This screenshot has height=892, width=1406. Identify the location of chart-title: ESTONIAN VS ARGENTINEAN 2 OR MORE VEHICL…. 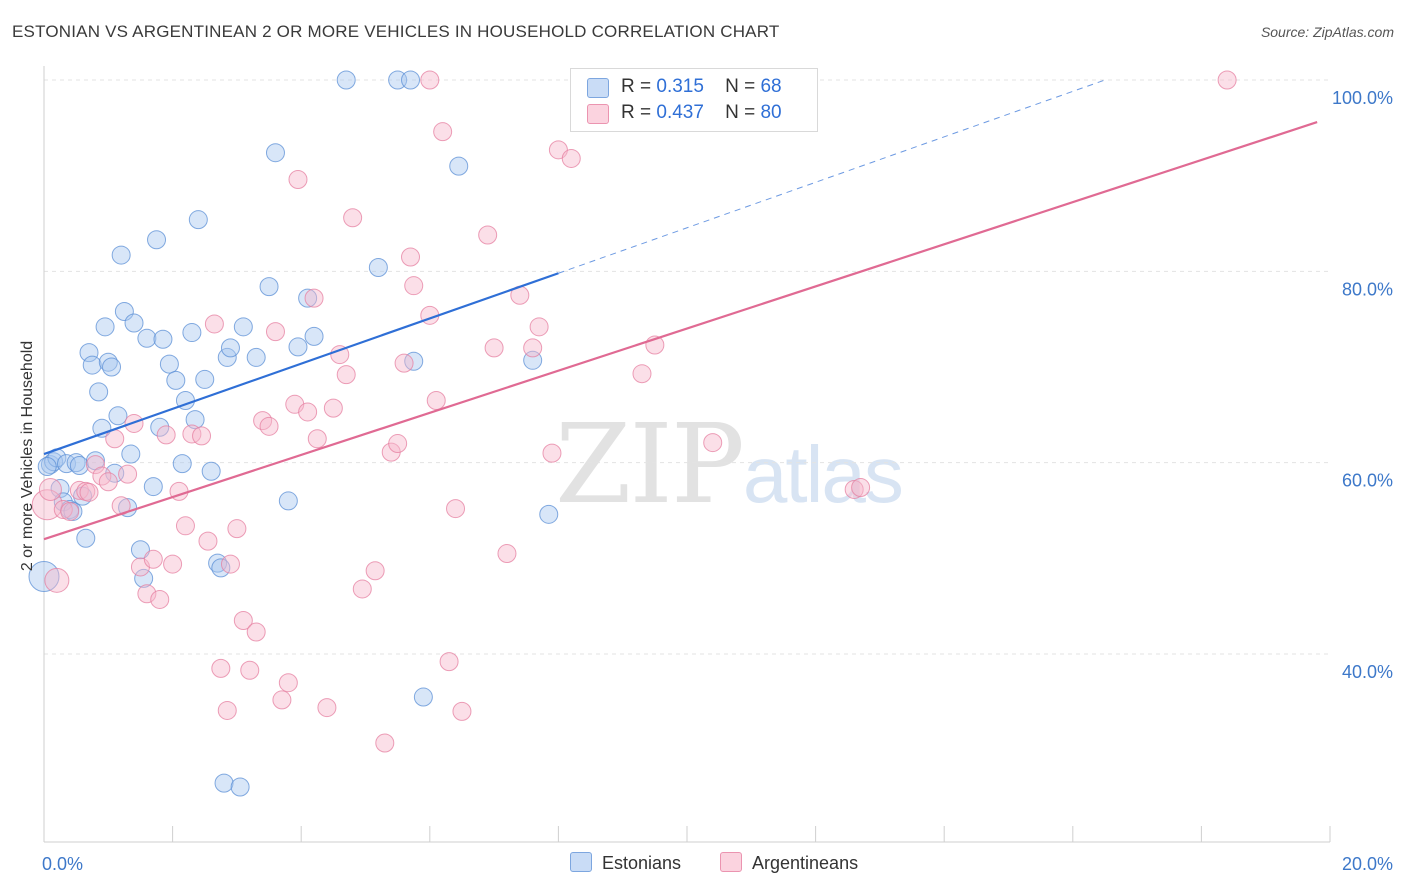
(396, 31).